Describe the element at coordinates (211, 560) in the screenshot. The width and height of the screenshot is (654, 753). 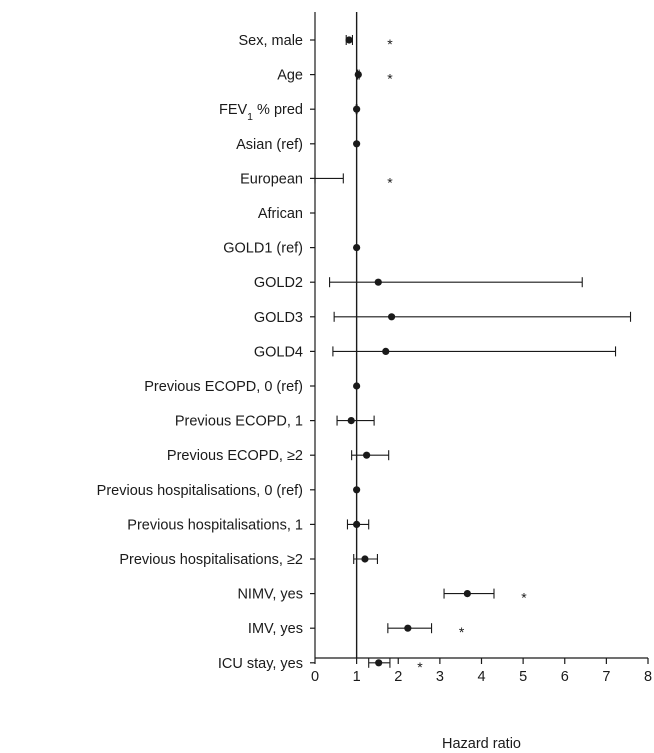
I see `row-label: Previous hospitalisations, ≥2` at that location.